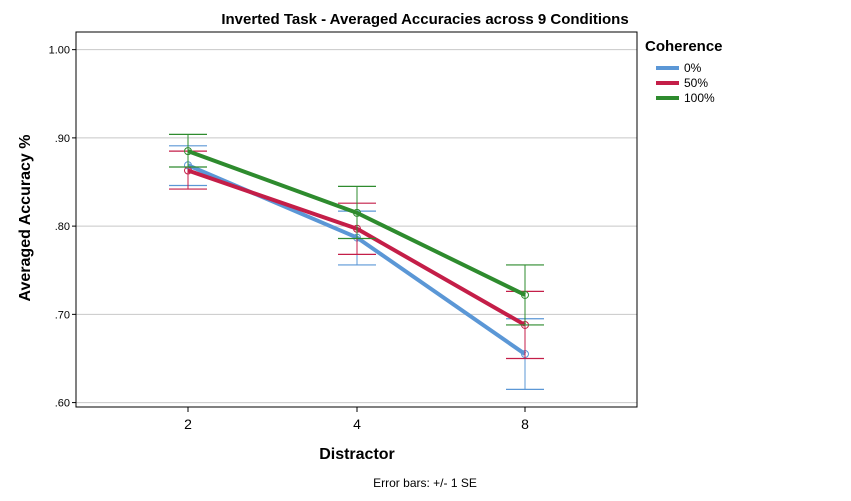 The width and height of the screenshot is (851, 501). Describe the element at coordinates (699, 98) in the screenshot. I see `legend-label-100-pct: 100%` at that location.